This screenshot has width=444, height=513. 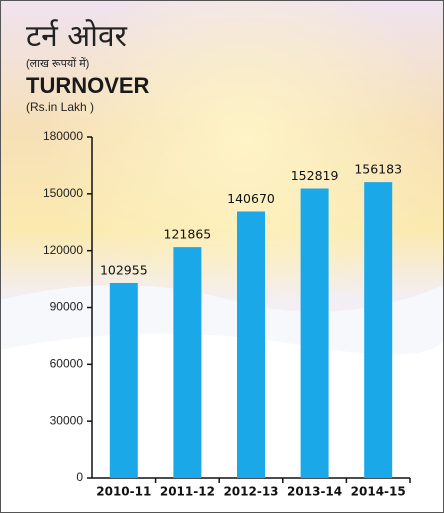 What do you see at coordinates (187, 492) in the screenshot?
I see `x-tick-label: 2011-12` at bounding box center [187, 492].